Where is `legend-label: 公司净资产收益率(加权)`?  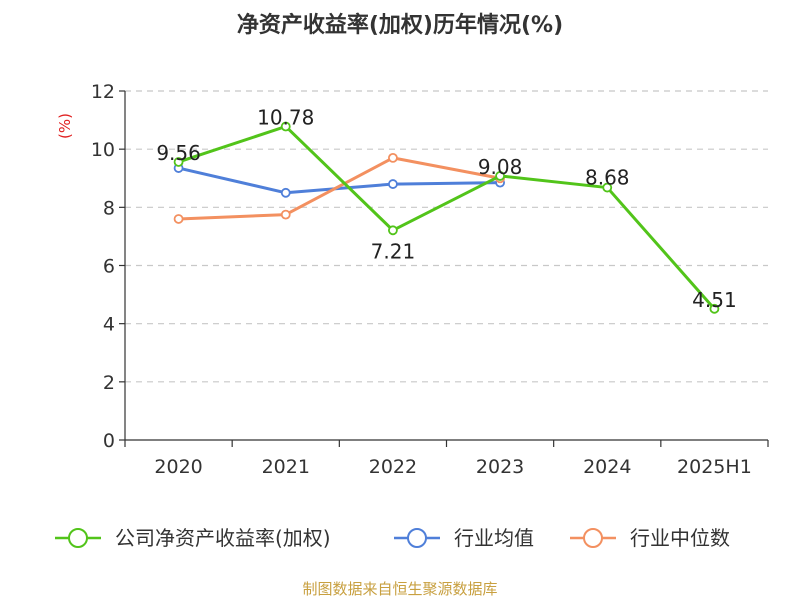
legend-label: 公司净资产收益率(加权) is located at coordinates (223, 538).